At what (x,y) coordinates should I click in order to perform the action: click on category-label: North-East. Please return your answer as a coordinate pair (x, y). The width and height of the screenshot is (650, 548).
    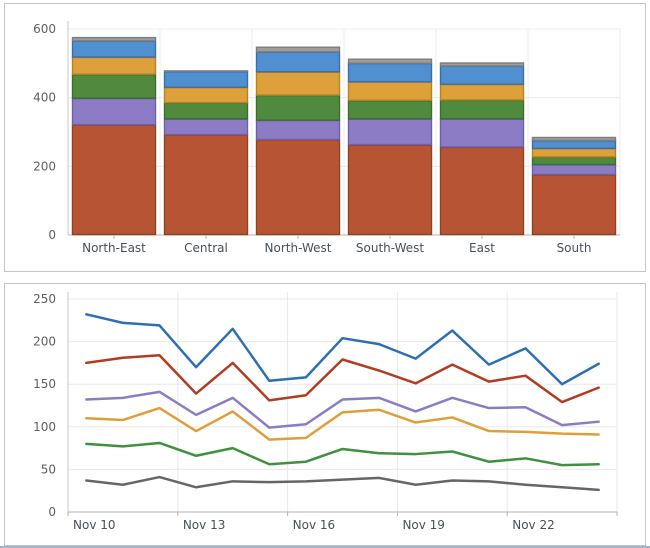
    Looking at the image, I should click on (114, 248).